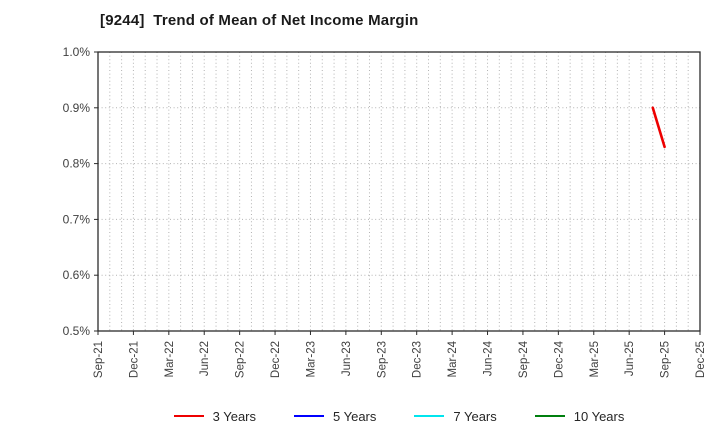 This screenshot has width=720, height=440. I want to click on x-tick-label: Mar-24, so click(453, 358).